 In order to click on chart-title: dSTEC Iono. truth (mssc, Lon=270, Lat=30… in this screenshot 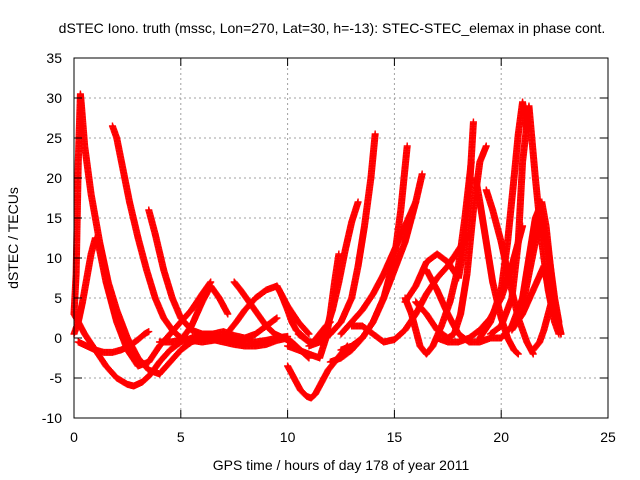, I will do `click(332, 28)`.